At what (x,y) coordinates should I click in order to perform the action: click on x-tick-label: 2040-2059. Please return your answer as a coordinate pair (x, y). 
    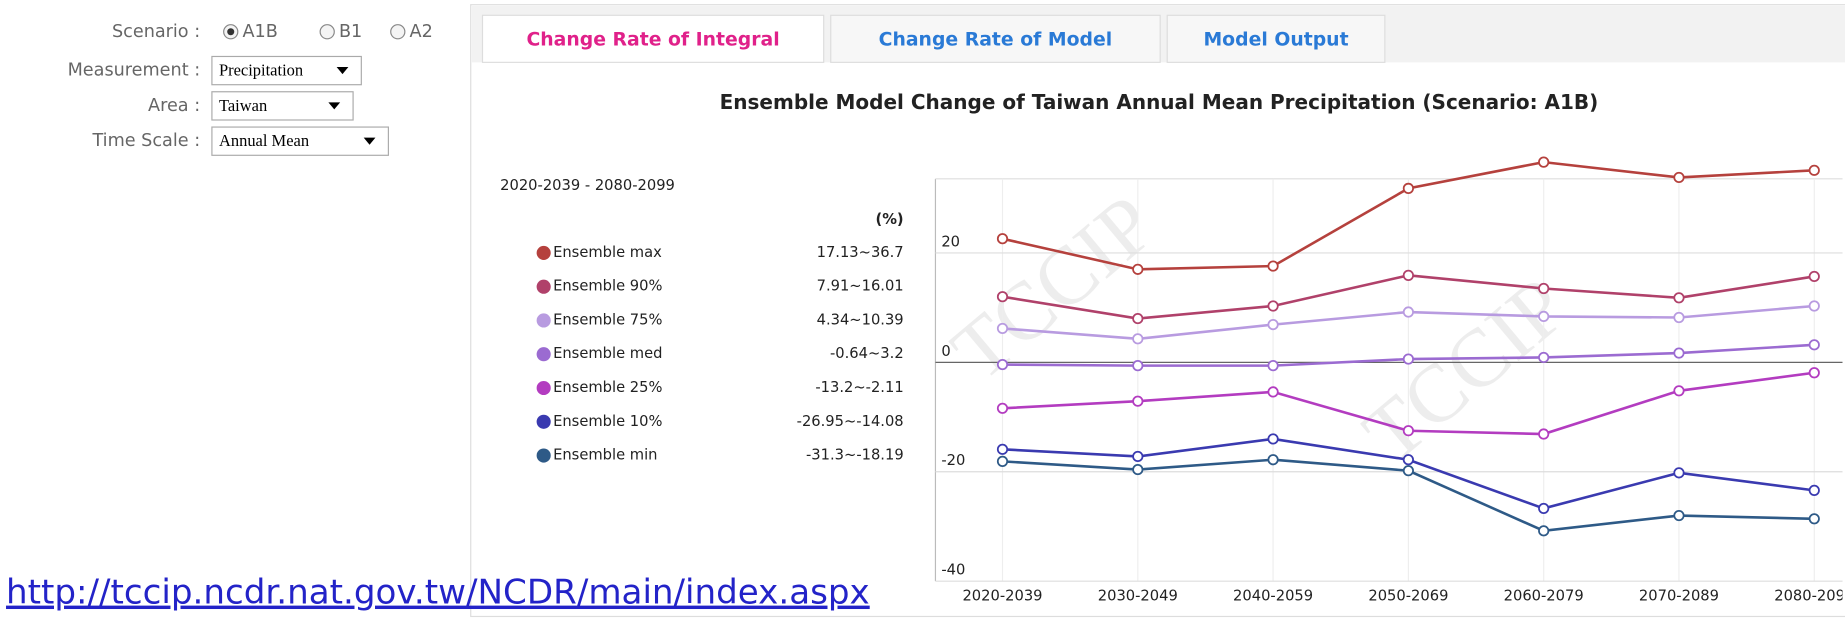
    Looking at the image, I should click on (1273, 595).